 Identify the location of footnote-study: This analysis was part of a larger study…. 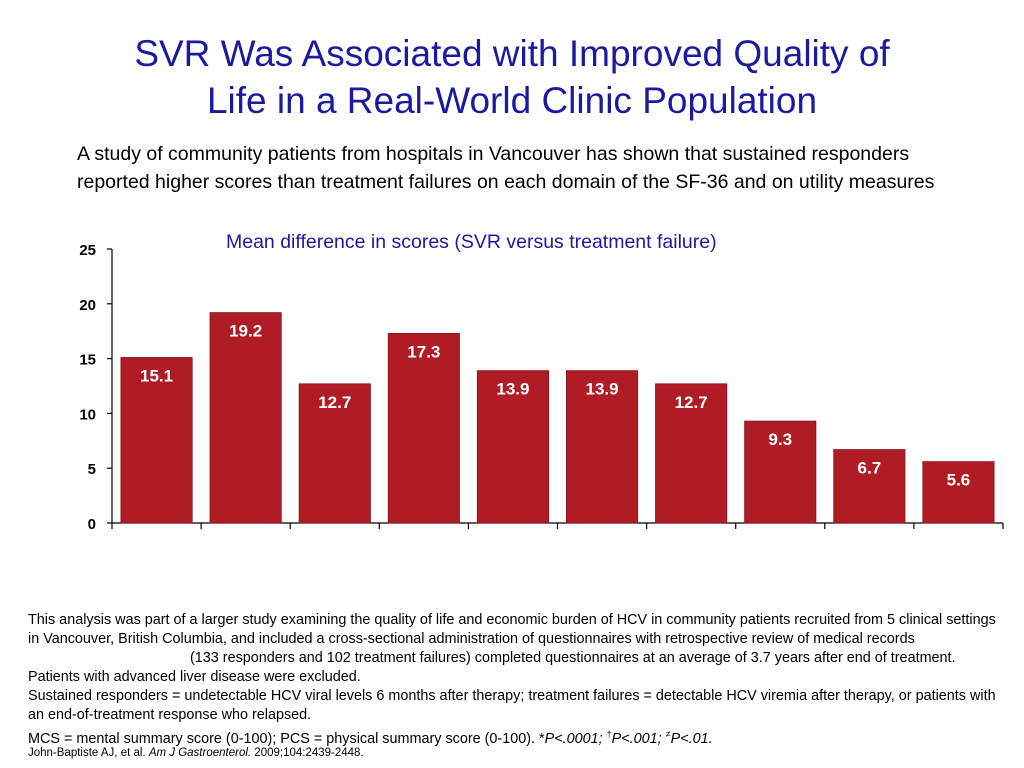
(513, 649).